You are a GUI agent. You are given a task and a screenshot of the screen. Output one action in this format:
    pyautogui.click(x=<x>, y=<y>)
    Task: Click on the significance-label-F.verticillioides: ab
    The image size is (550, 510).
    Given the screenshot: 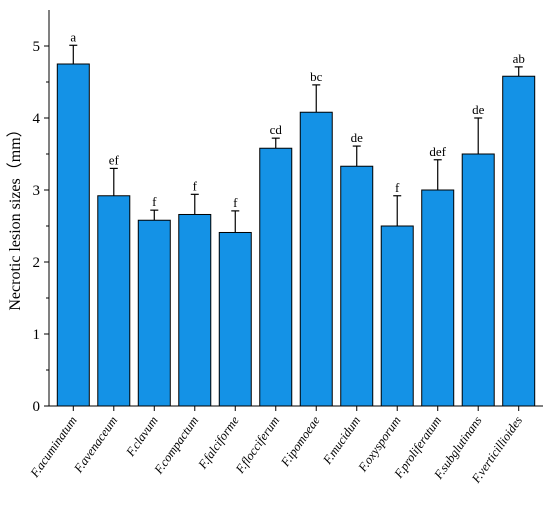 What is the action you would take?
    pyautogui.click(x=519, y=58)
    